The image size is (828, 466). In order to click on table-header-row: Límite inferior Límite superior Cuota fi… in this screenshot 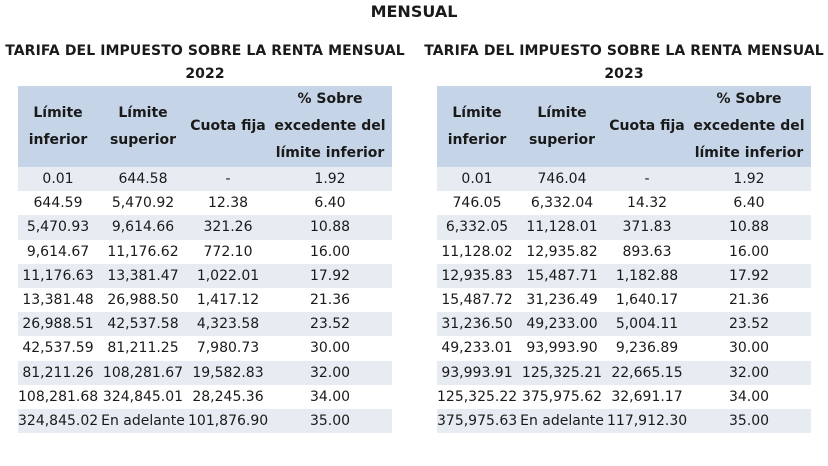, I will do `click(205, 126)`.